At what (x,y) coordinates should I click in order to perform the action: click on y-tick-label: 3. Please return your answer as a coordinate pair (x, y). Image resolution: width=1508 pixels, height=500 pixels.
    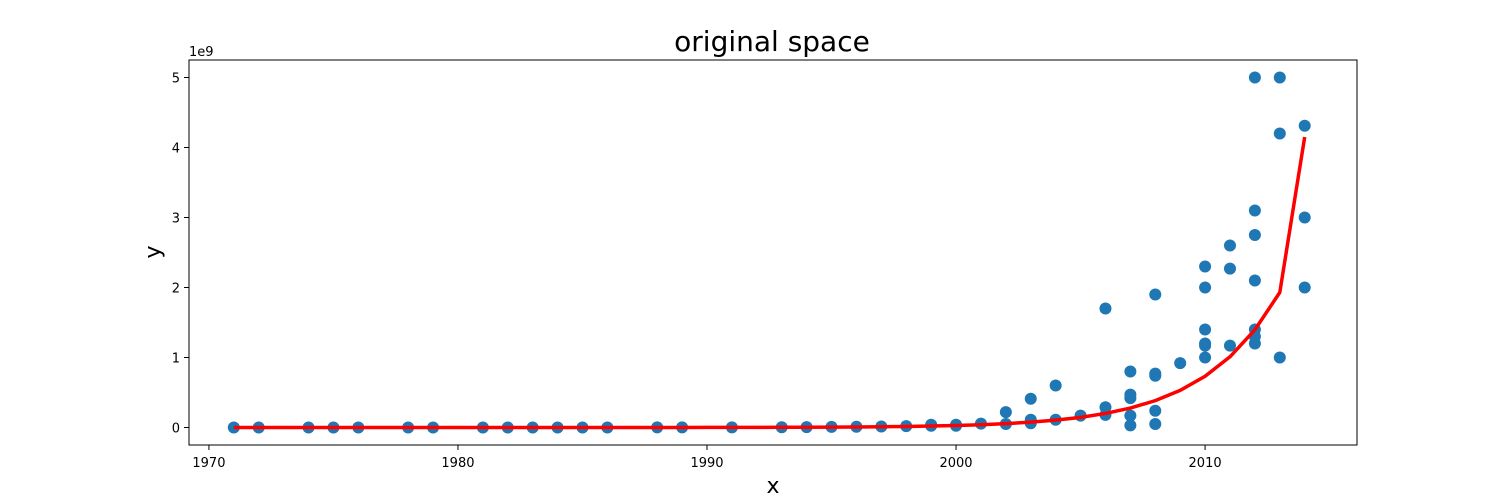
    Looking at the image, I should click on (176, 219).